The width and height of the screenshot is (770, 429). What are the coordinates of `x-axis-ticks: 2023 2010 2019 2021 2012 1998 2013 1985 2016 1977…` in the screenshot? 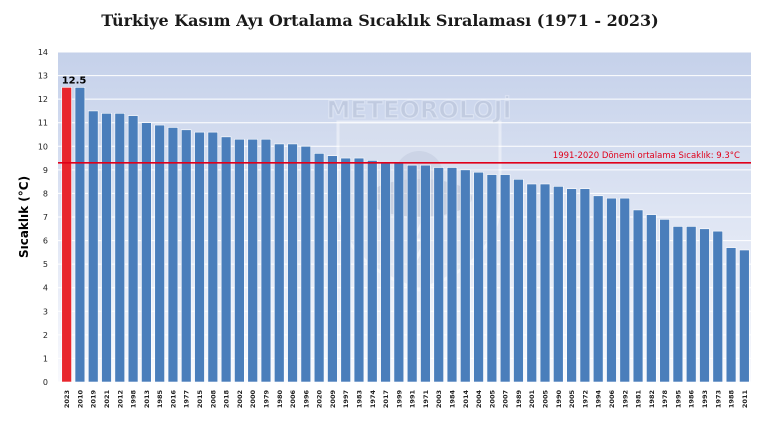 It's located at (406, 399).